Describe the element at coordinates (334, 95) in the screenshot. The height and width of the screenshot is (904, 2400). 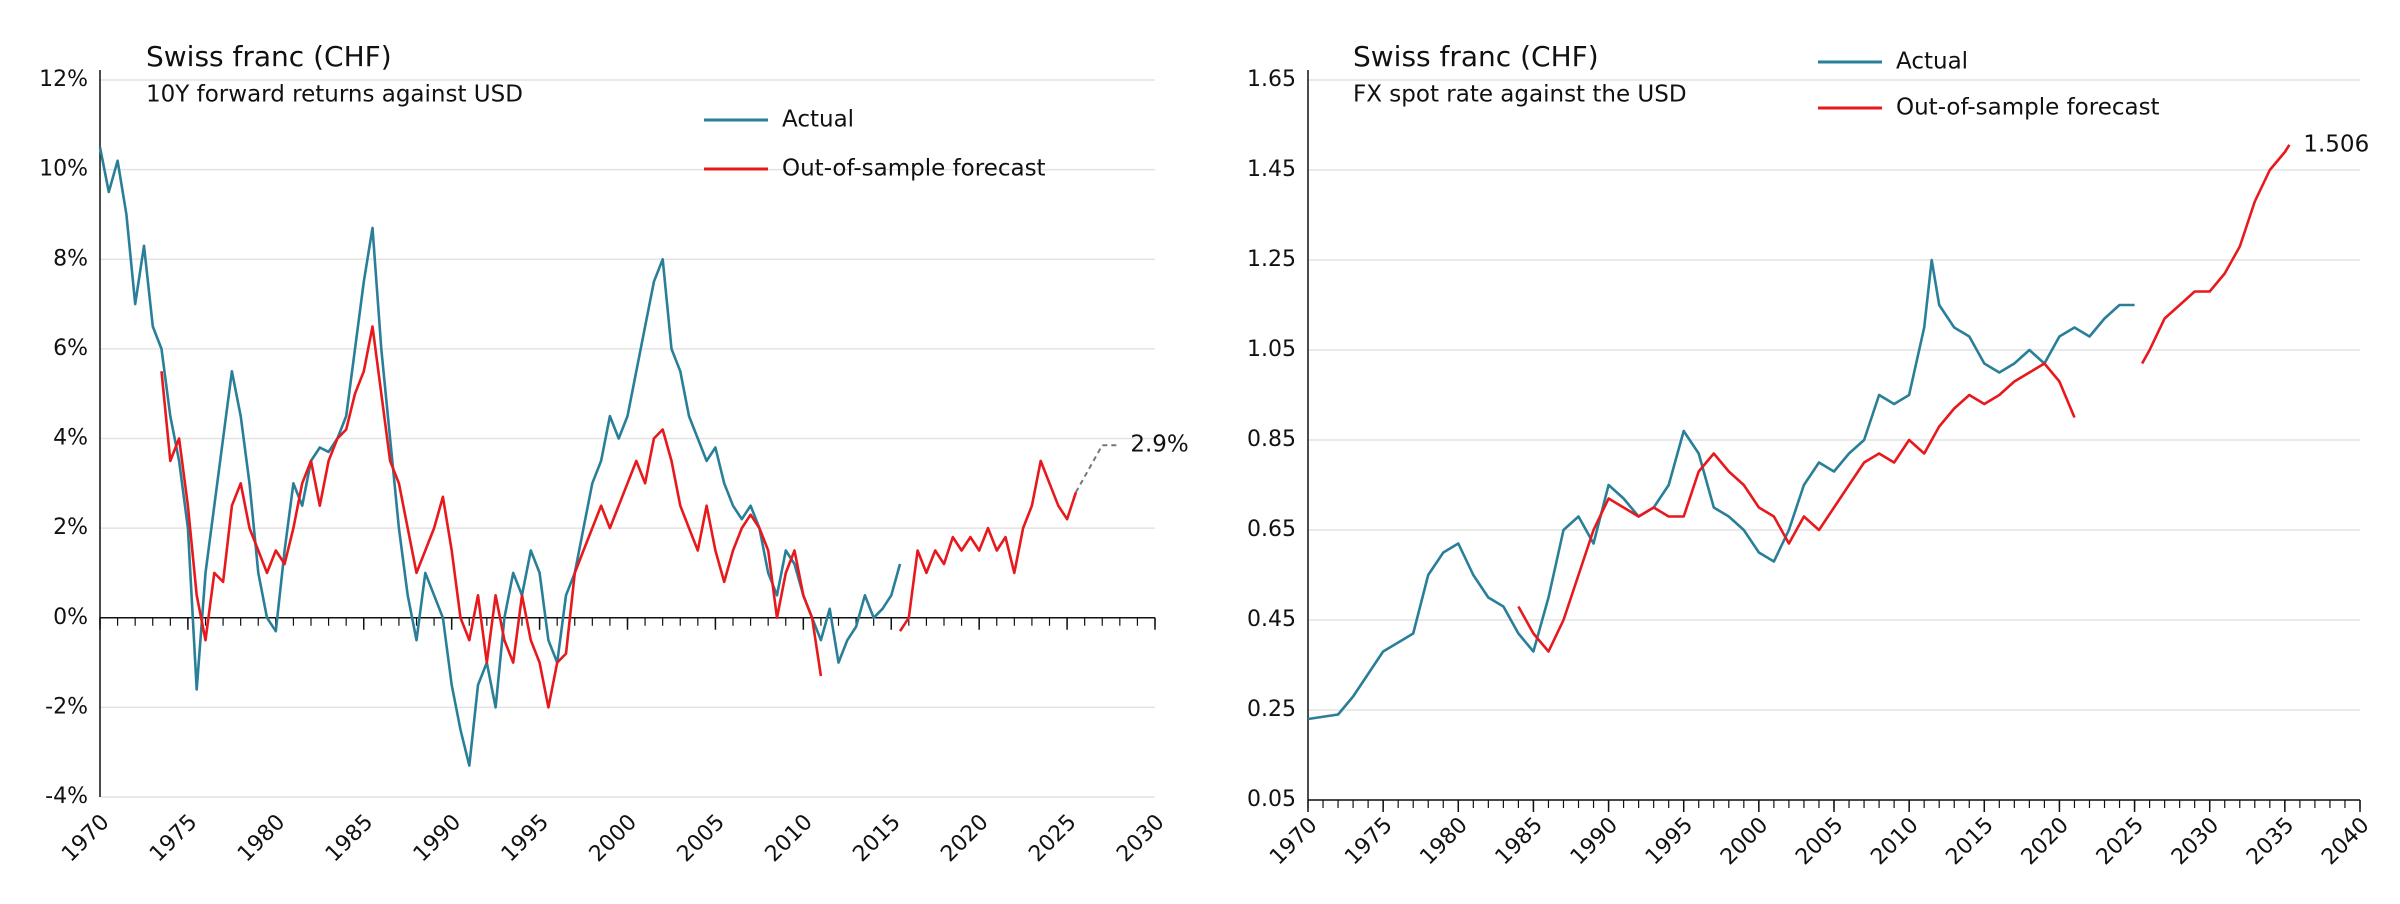
I see `chart-subtitle: 10Y forward returns against USD` at that location.